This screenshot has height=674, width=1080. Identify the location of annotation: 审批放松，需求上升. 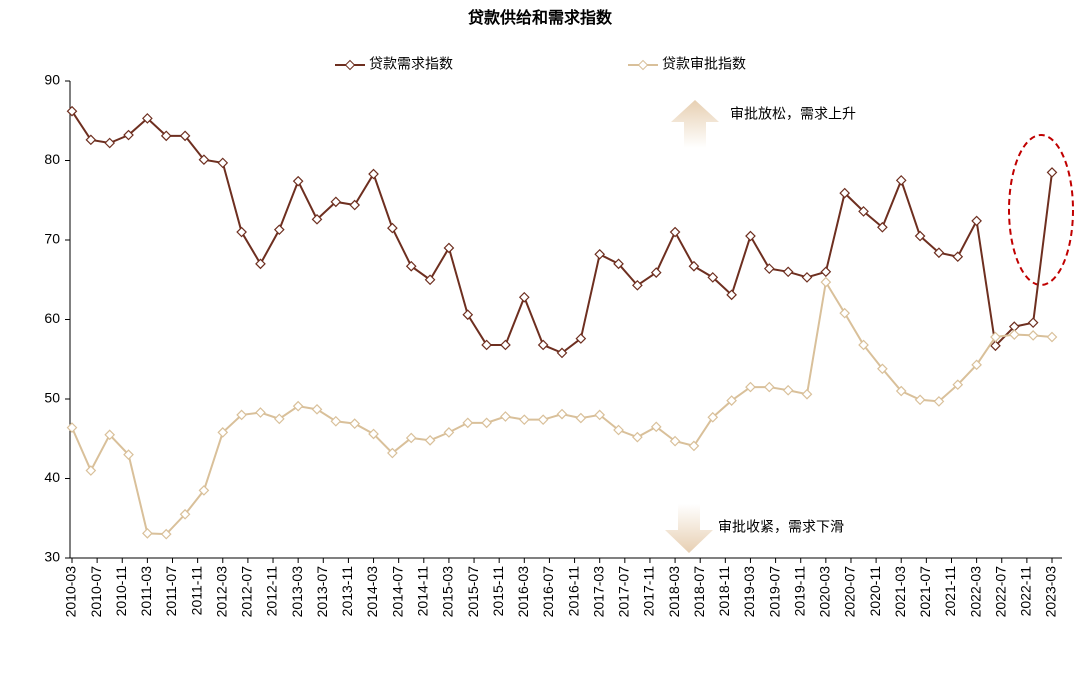
(793, 114).